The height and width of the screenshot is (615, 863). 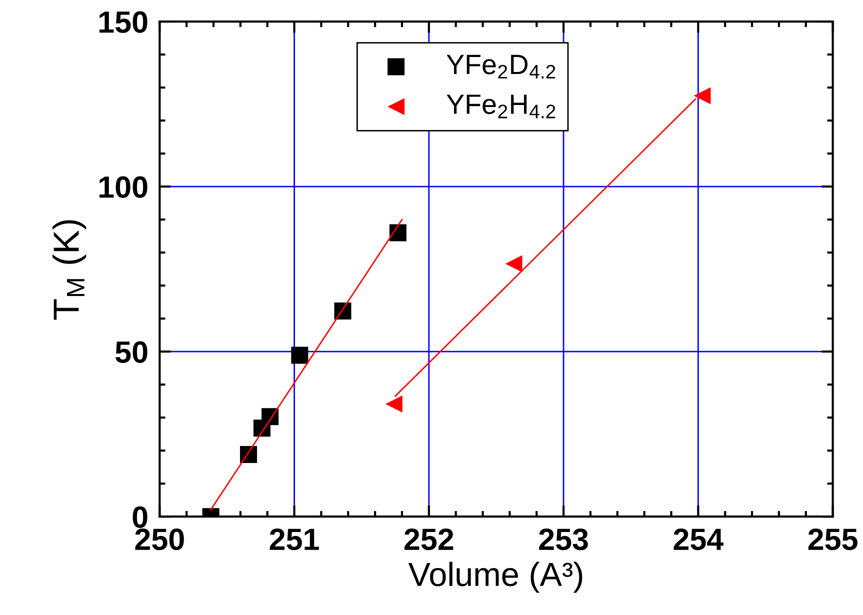 What do you see at coordinates (159, 539) in the screenshot?
I see `x-tick-label: 250` at bounding box center [159, 539].